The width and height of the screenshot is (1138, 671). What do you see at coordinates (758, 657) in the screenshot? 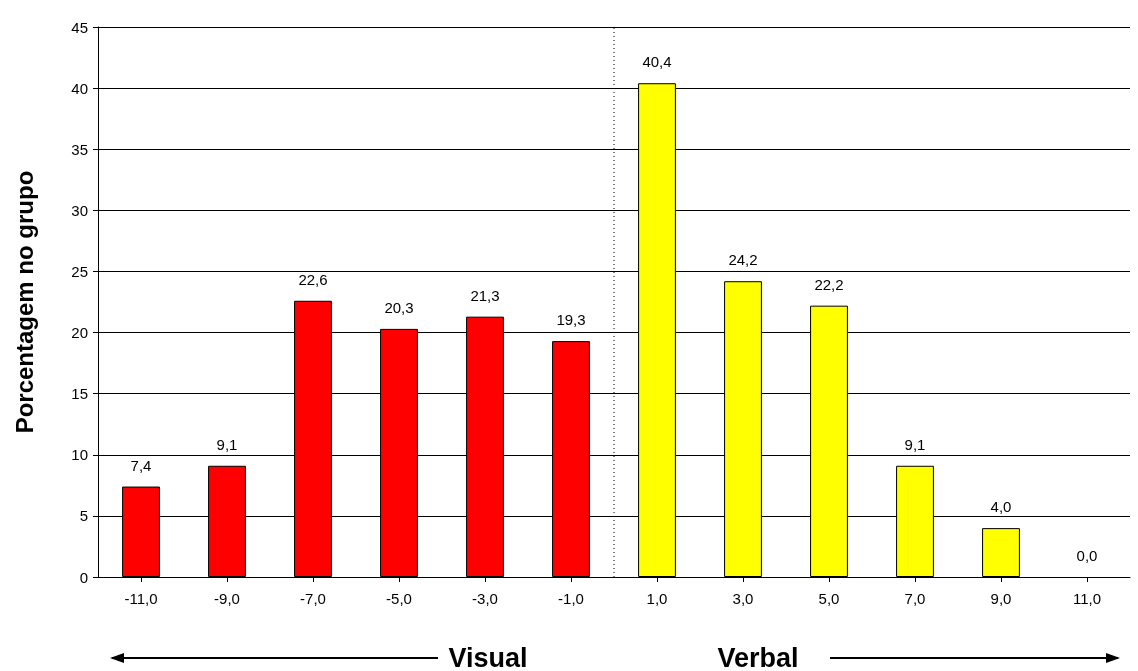
I see `text: Verbal` at bounding box center [758, 657].